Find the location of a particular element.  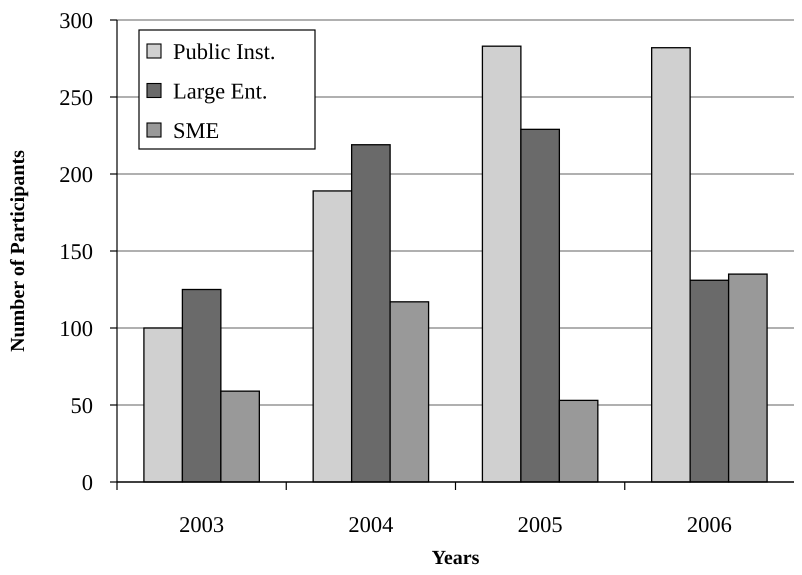

legend-label: Public Inst. is located at coordinates (224, 51).